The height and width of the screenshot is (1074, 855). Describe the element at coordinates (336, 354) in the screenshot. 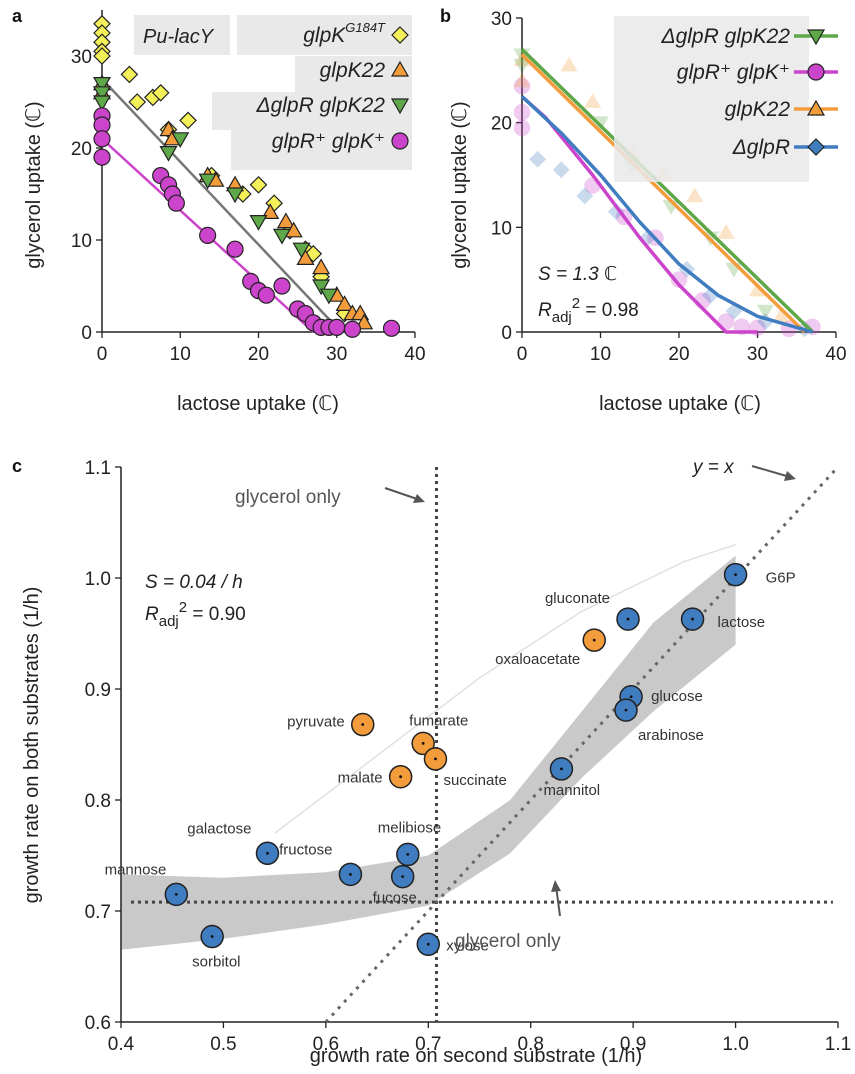

I see `panel-a-x-tick-label: 30` at that location.